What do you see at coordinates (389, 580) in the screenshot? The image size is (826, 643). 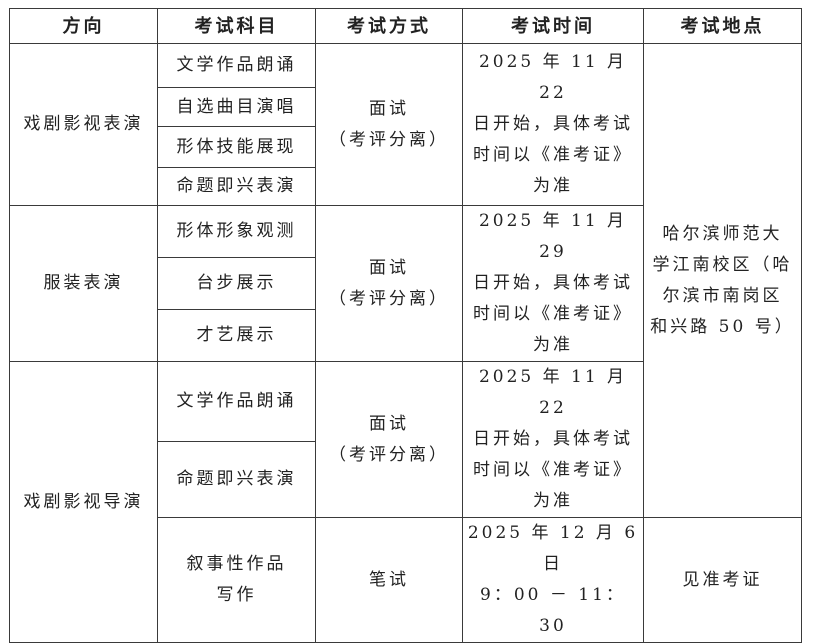 I see `method-cell: 笔试` at bounding box center [389, 580].